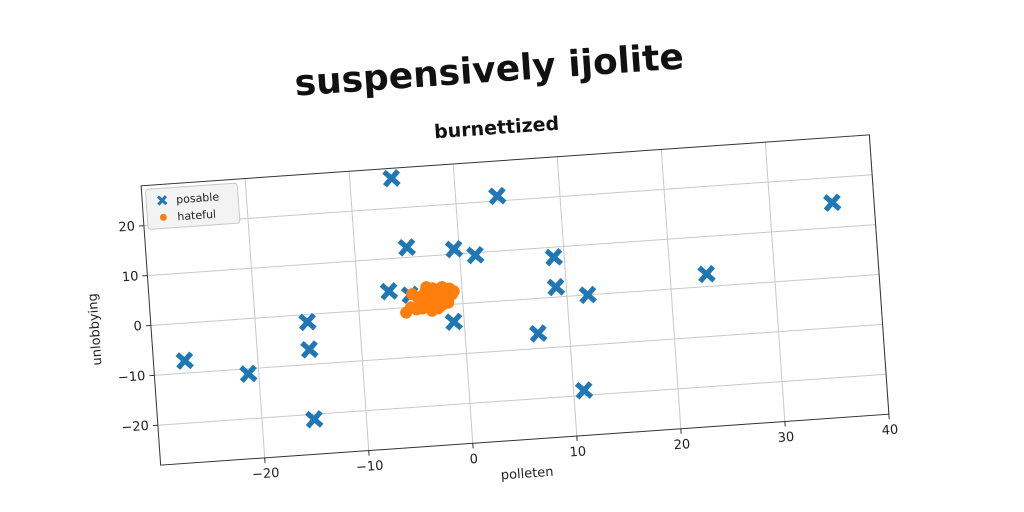  What do you see at coordinates (132, 377) in the screenshot?
I see `y-tick-label: −10` at bounding box center [132, 377].